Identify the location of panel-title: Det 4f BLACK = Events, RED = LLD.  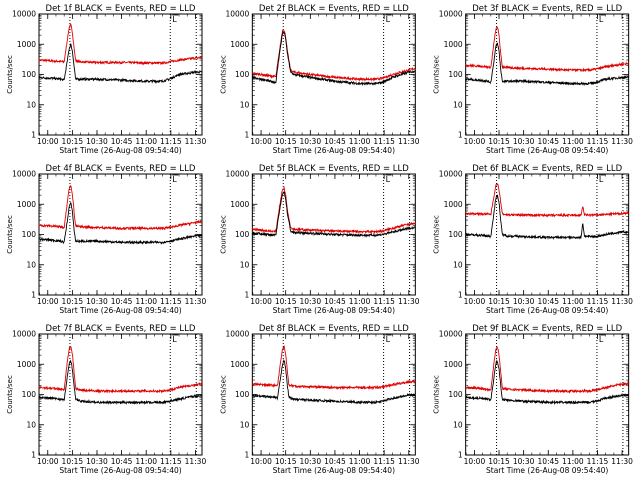
(121, 169).